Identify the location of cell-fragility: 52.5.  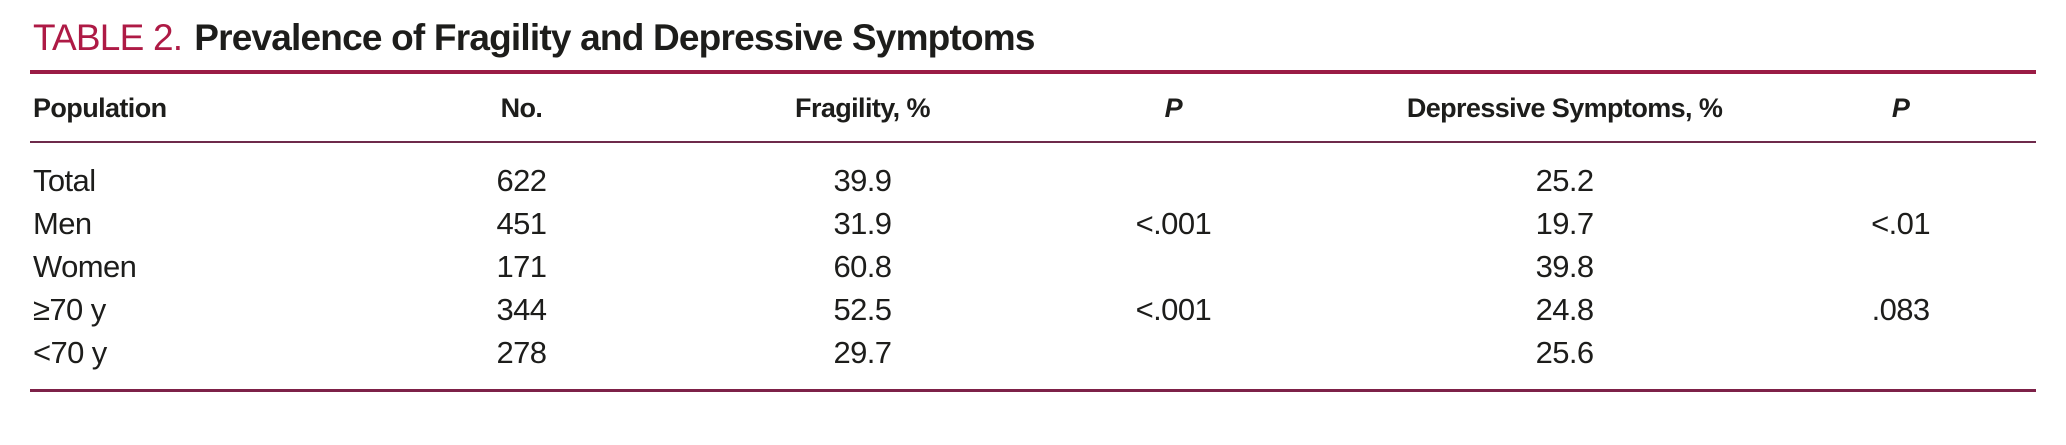
(863, 309).